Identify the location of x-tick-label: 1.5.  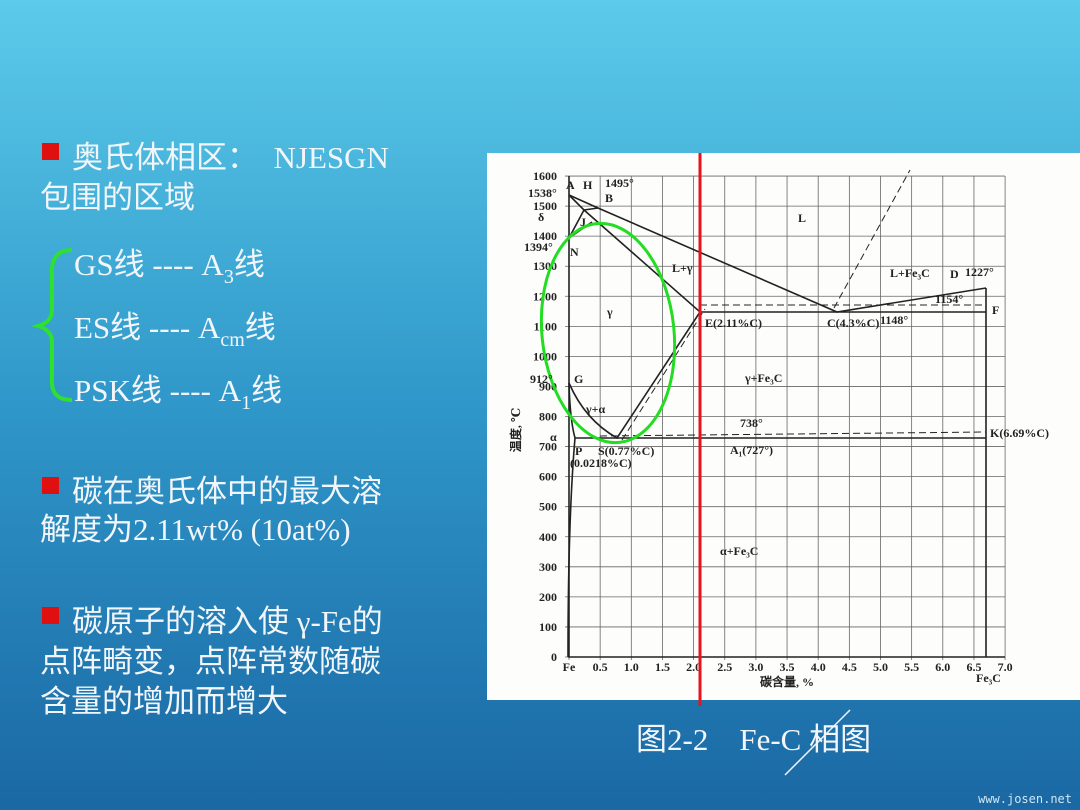
(662, 667).